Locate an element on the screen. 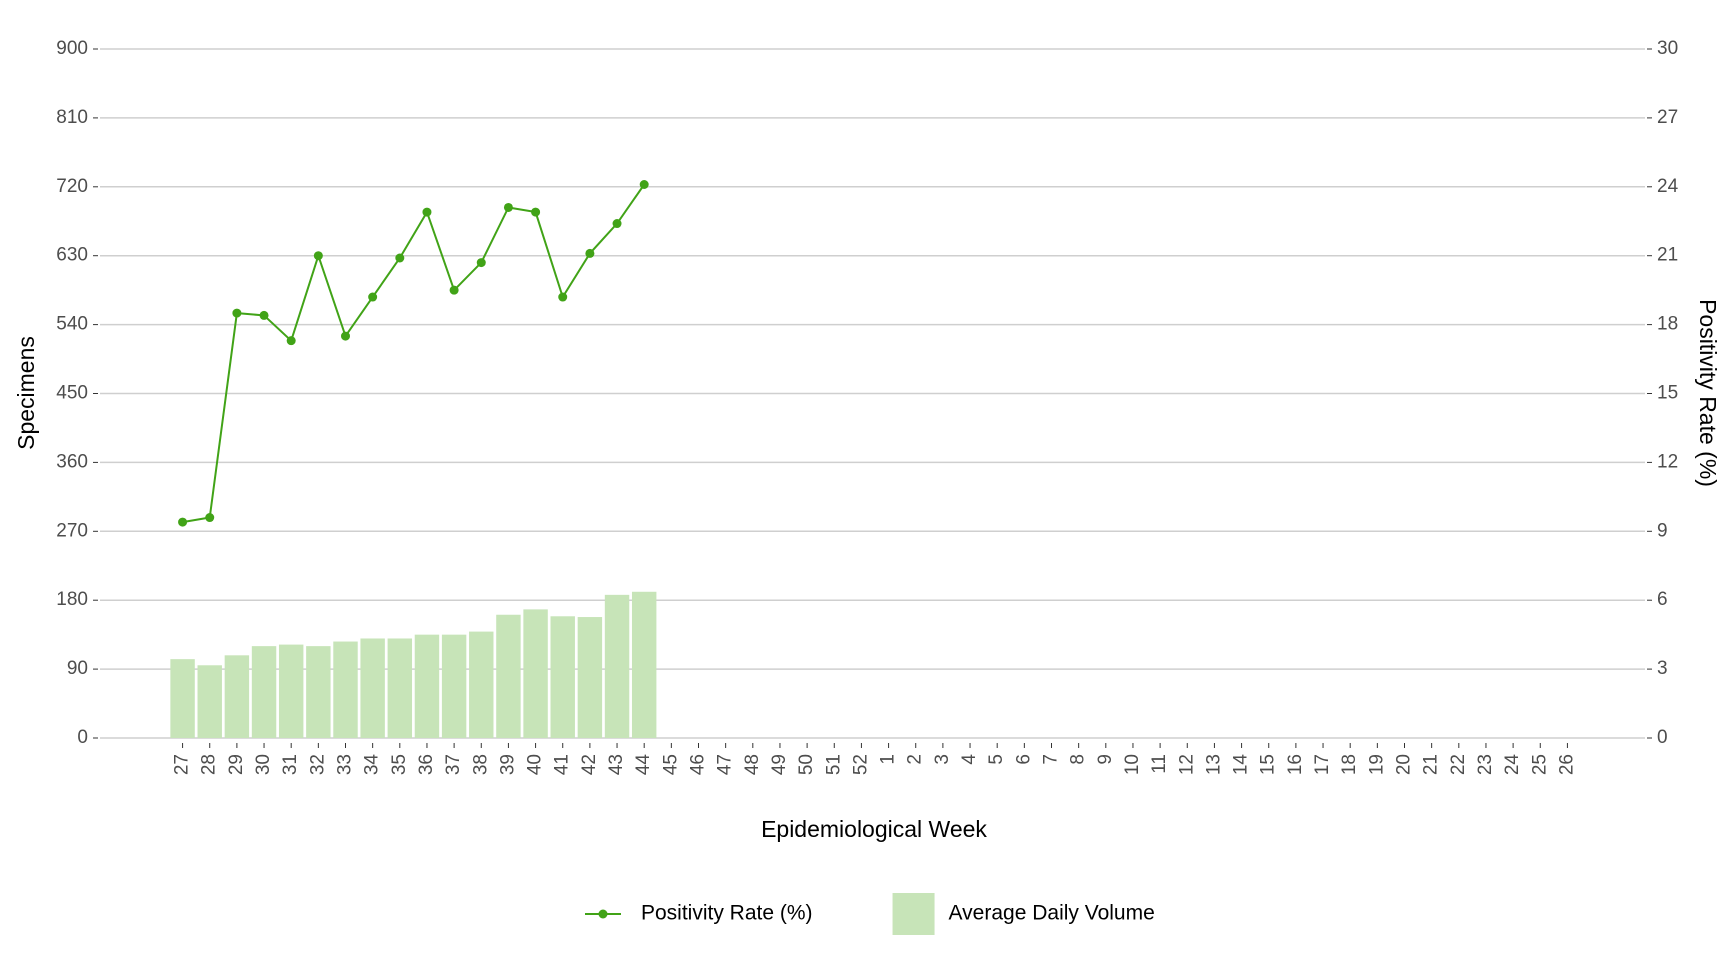 The width and height of the screenshot is (1728, 960). x-tick-label: 15 is located at coordinates (1268, 764).